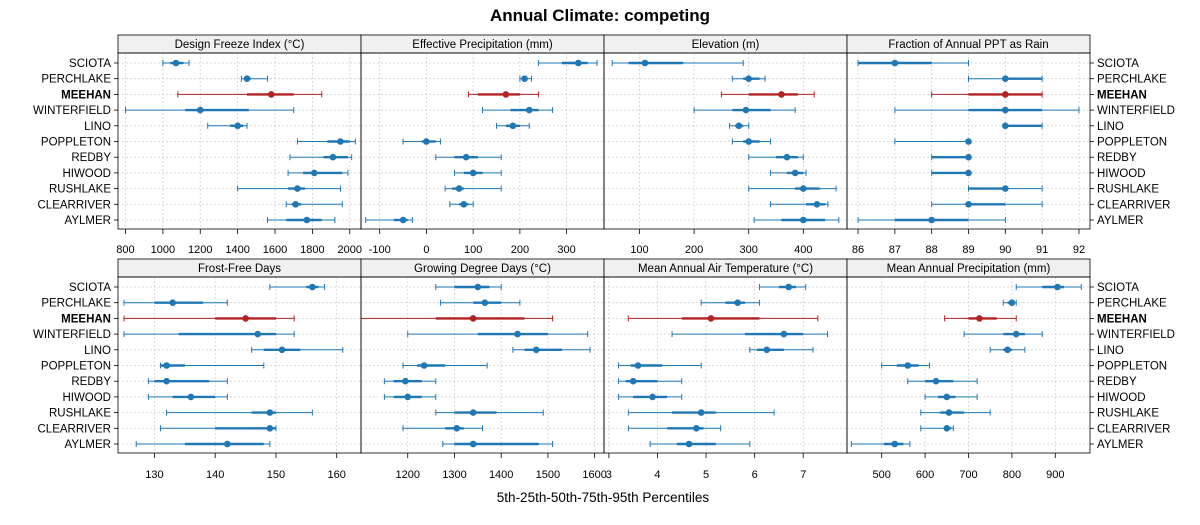 The height and width of the screenshot is (525, 1200). I want to click on site-label-right: PERCHLAKE, so click(1132, 80).